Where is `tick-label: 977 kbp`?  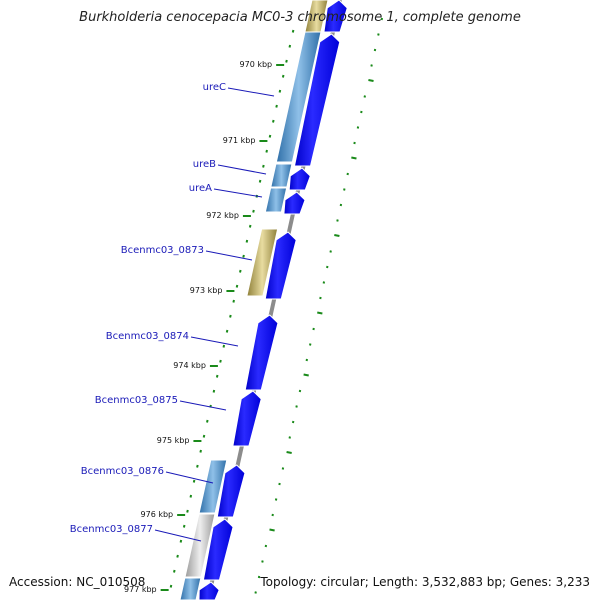 tick-label: 977 kbp is located at coordinates (140, 589).